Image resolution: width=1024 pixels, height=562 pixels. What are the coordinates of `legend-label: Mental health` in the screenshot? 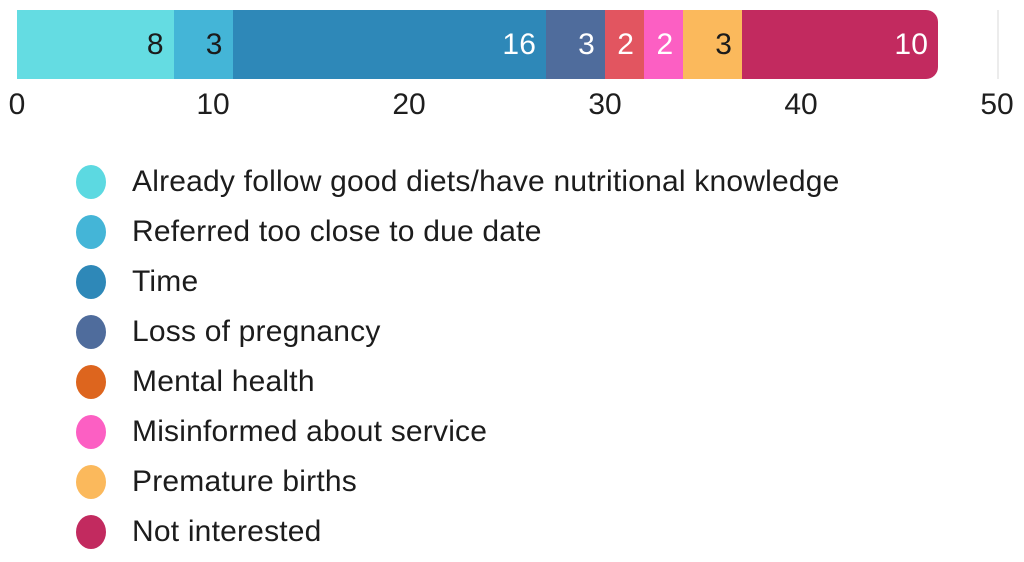 It's located at (223, 381).